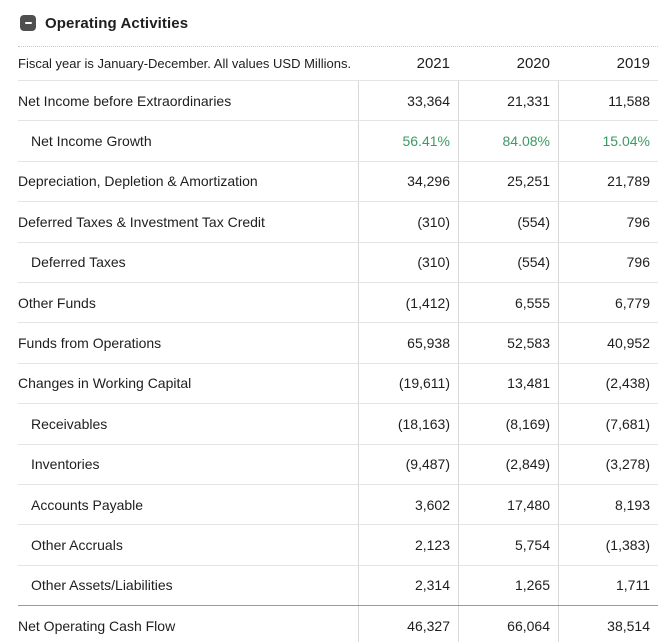  Describe the element at coordinates (338, 140) in the screenshot. I see `table-row: Net Income Growth 56.41% 84.08% 15.04%` at that location.